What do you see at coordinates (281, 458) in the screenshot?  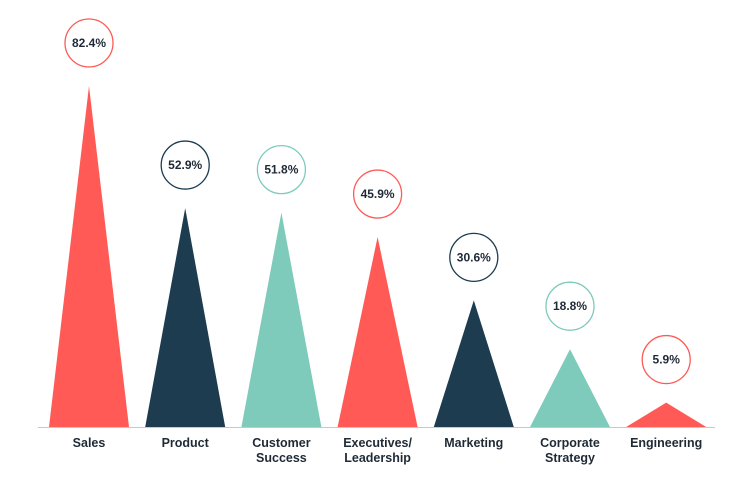 I see `category-label-line: Success` at bounding box center [281, 458].